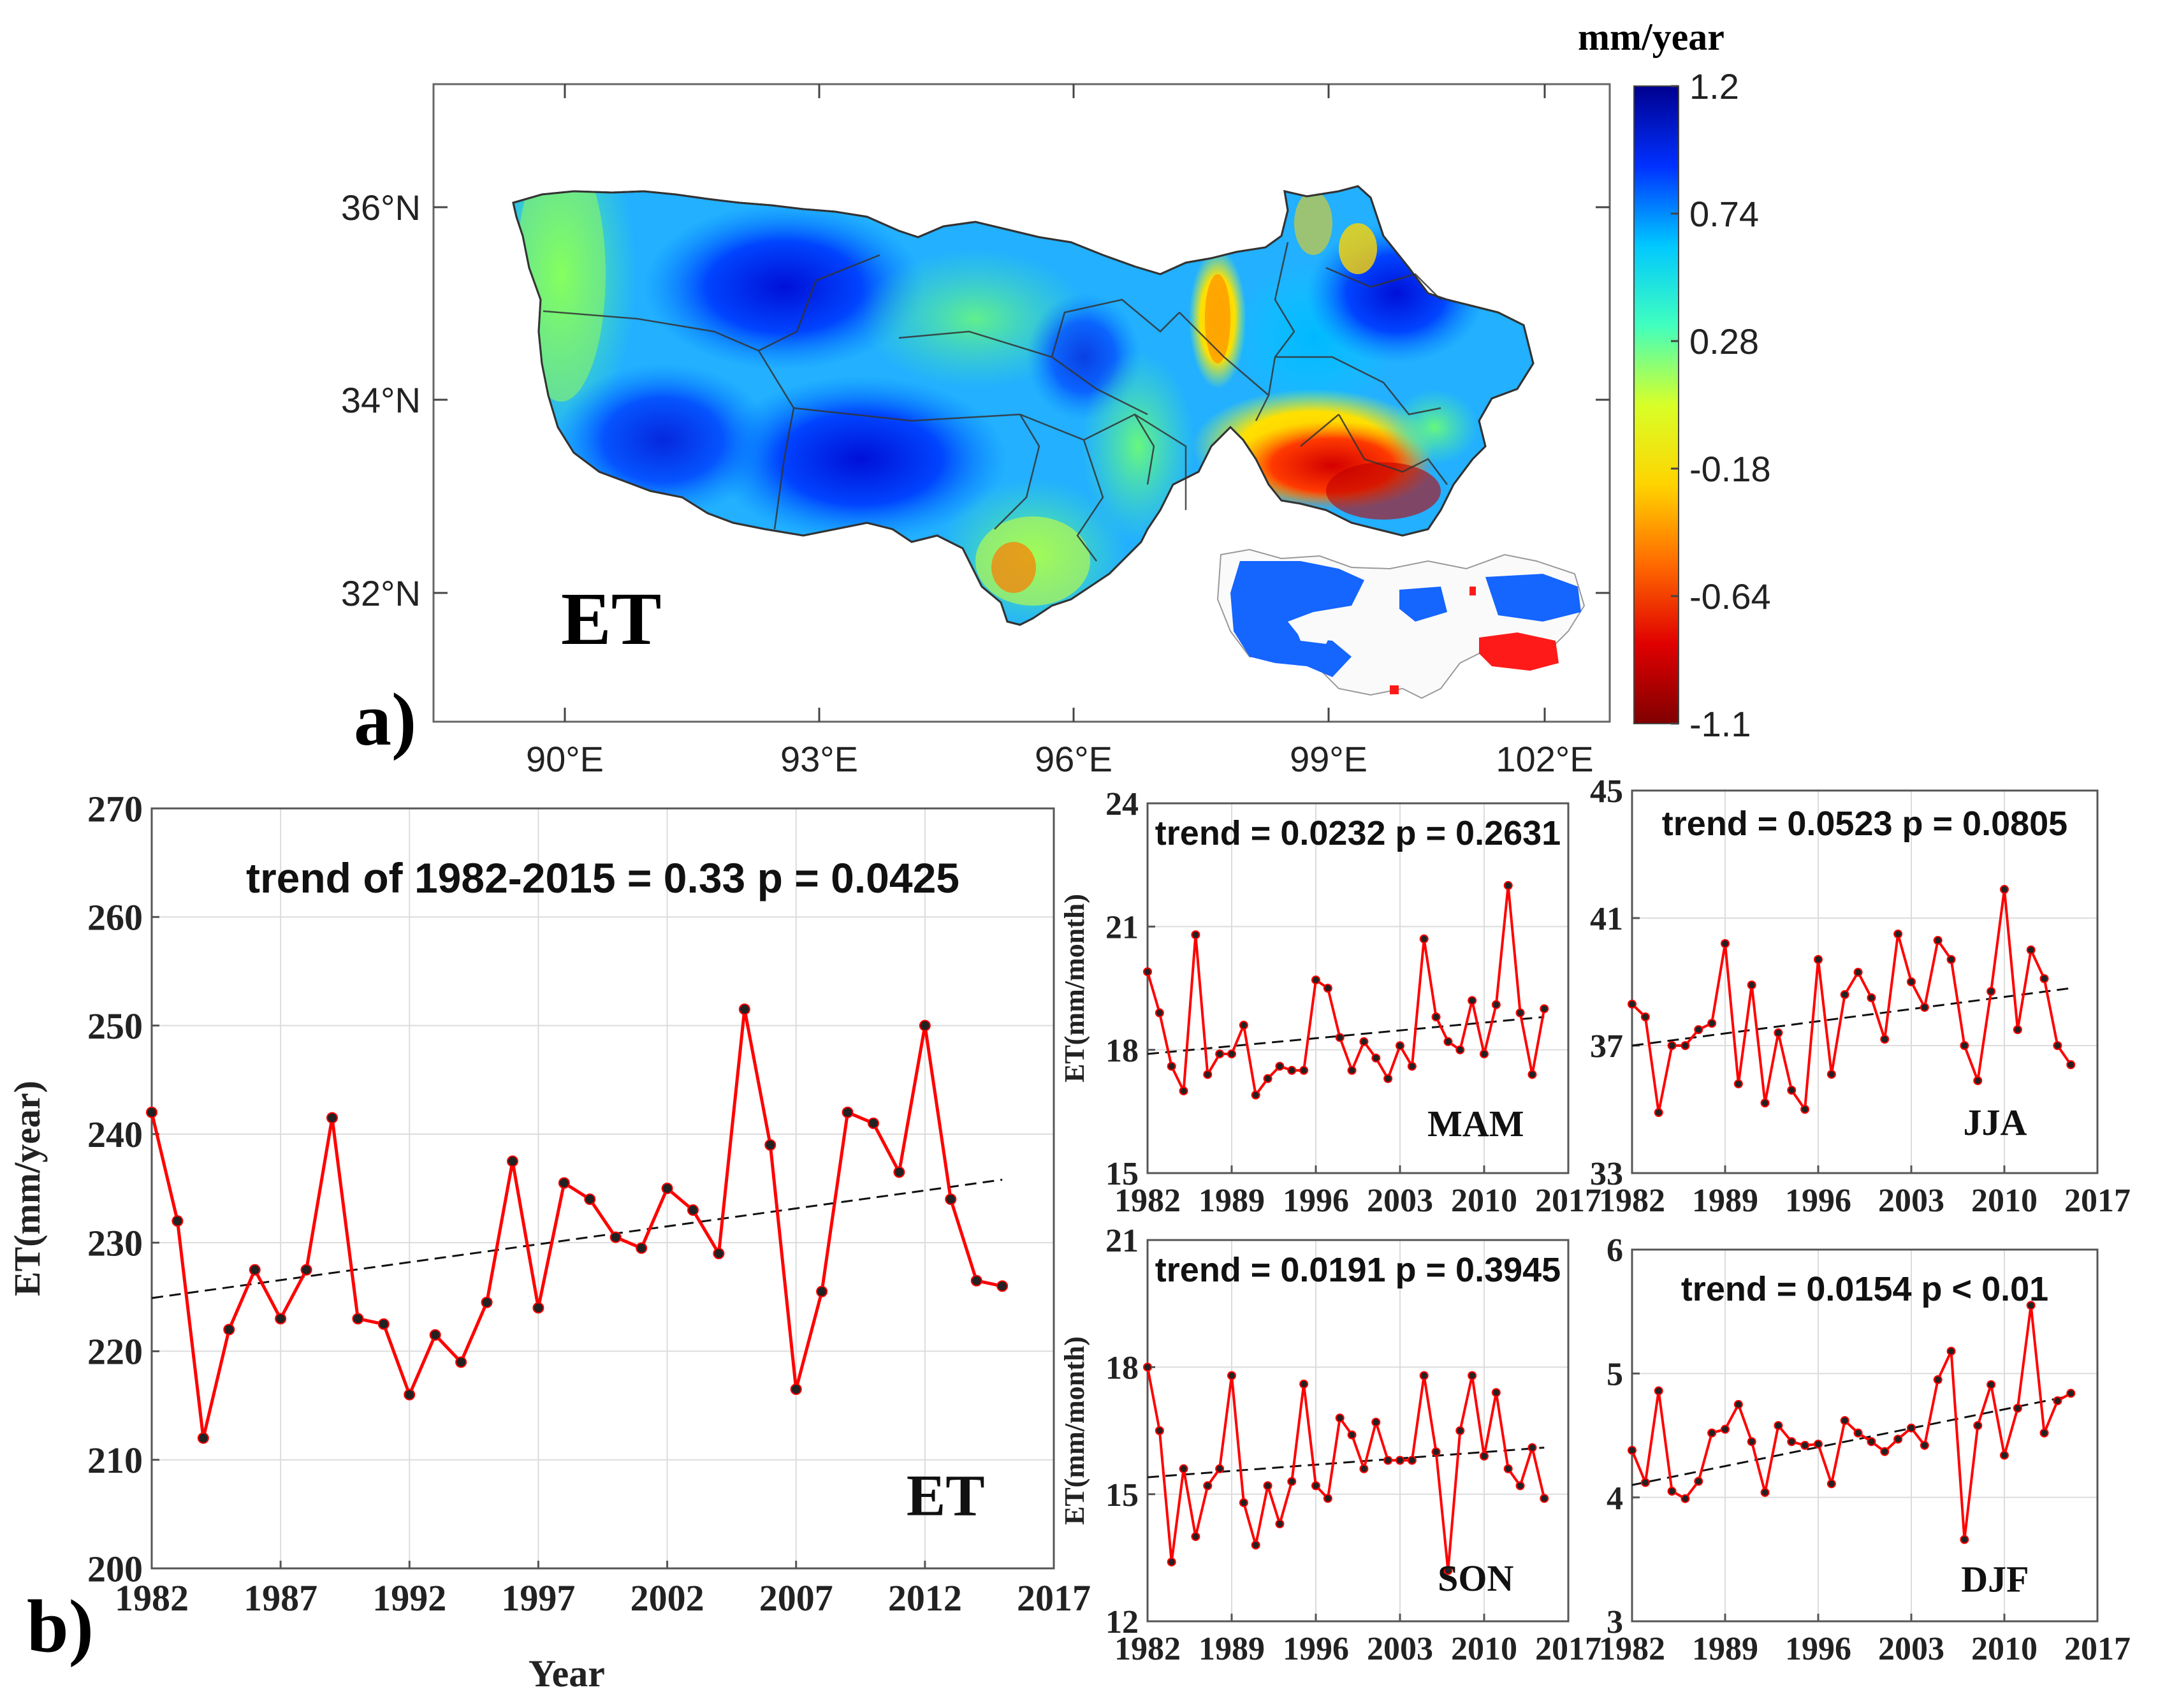 The image size is (2158, 1708). What do you see at coordinates (1316, 1649) in the screenshot?
I see `x-tick-label: 1996` at bounding box center [1316, 1649].